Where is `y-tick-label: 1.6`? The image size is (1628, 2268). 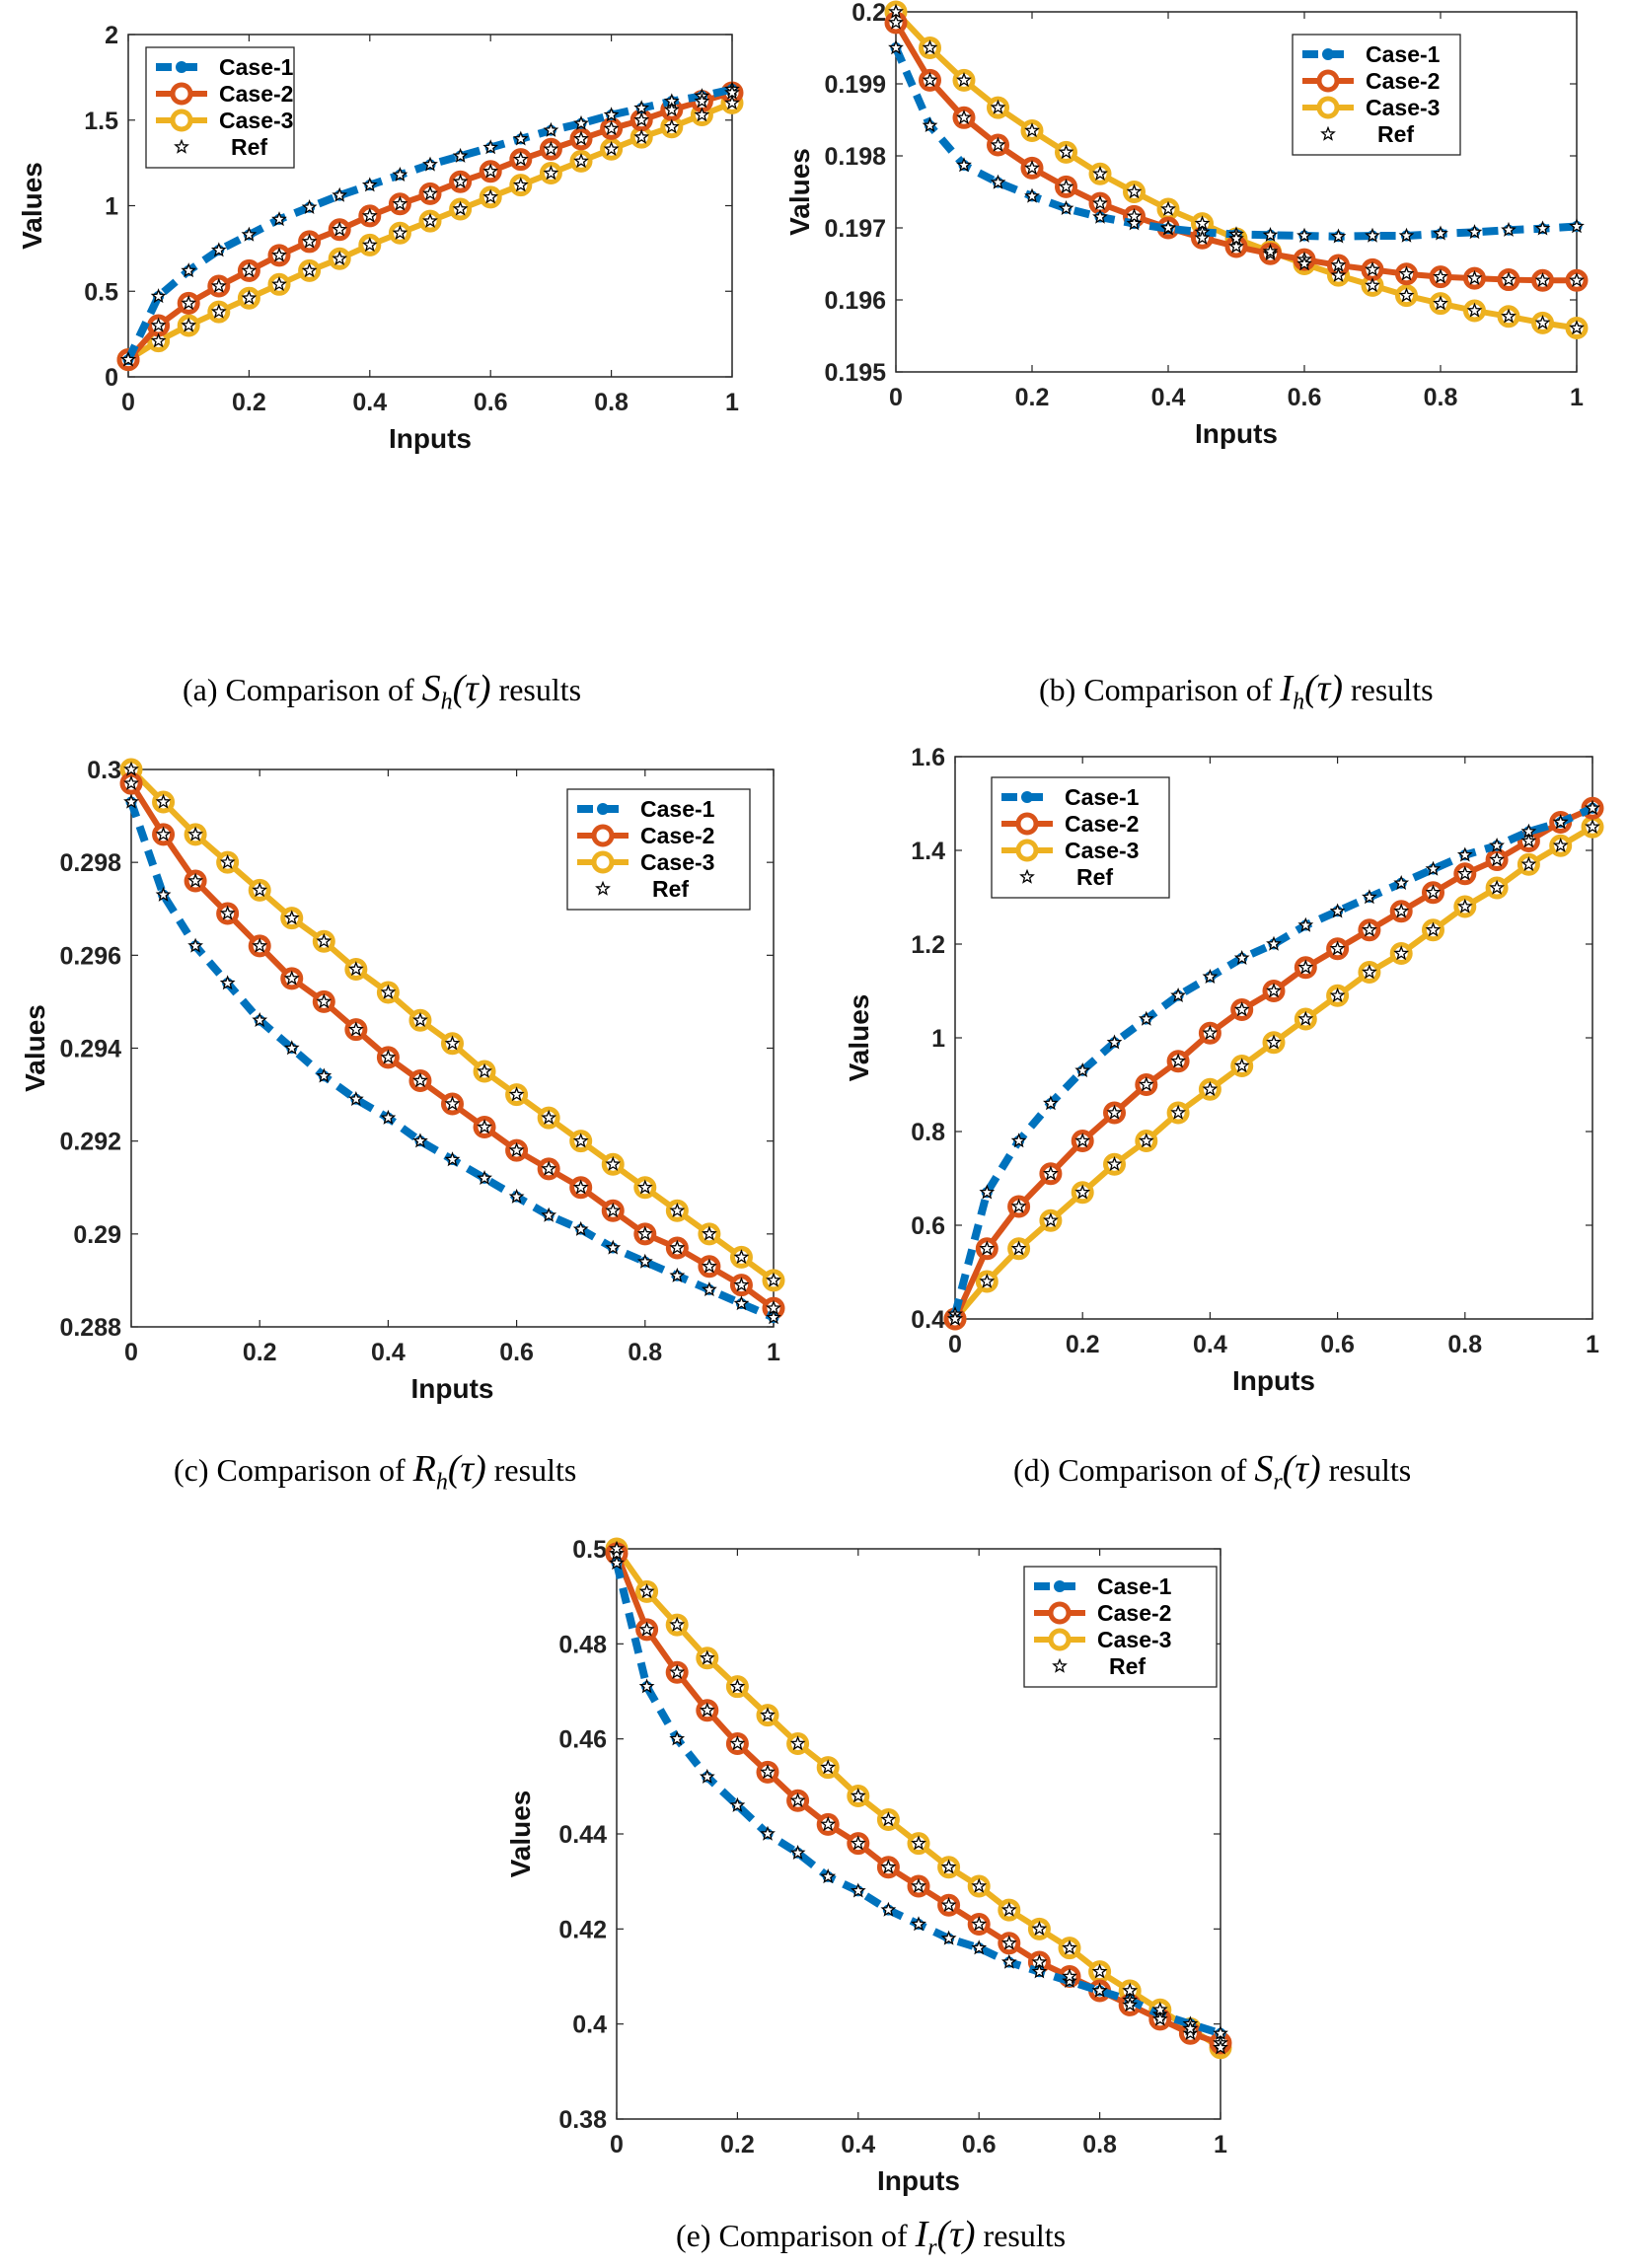
y-tick-label: 1.6 is located at coordinates (928, 757).